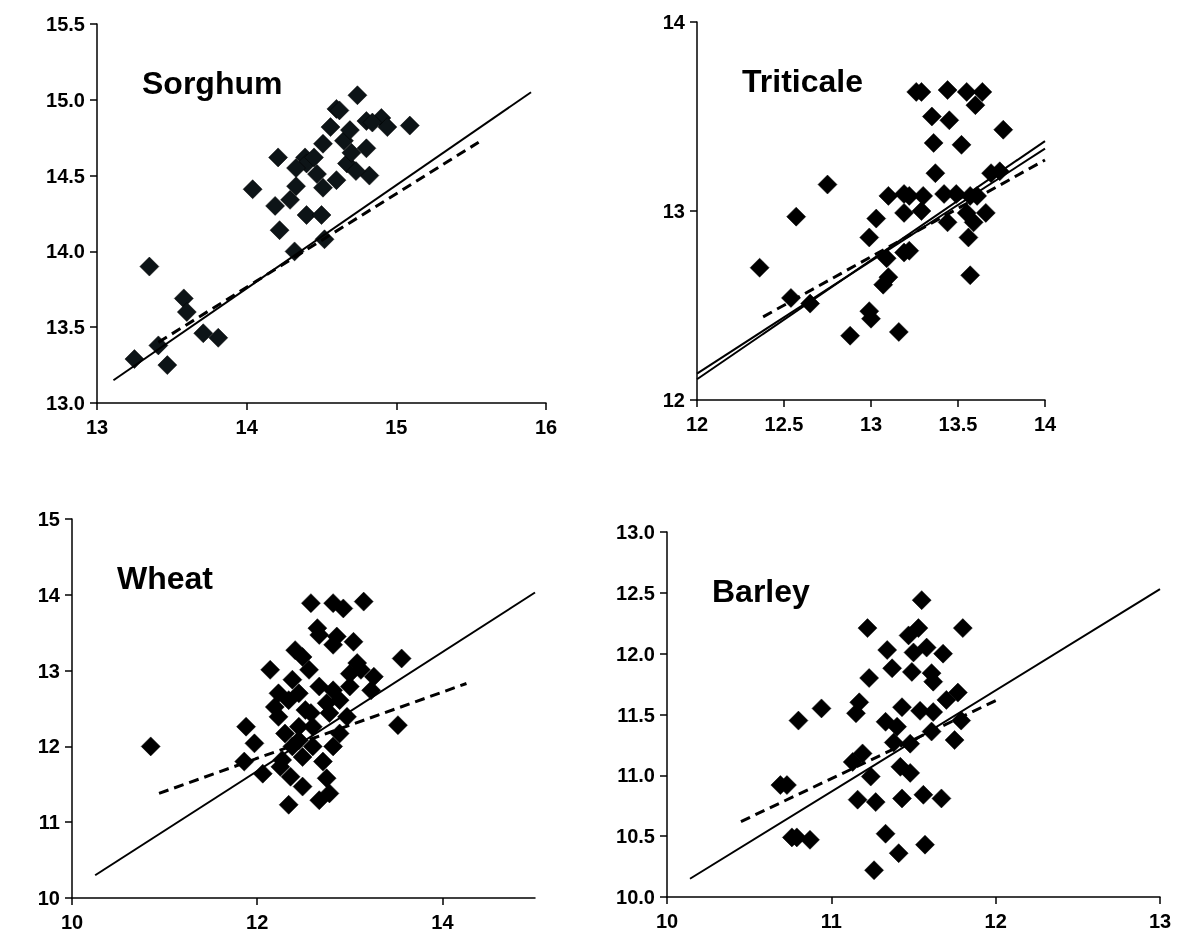 This screenshot has width=1180, height=952. What do you see at coordinates (165, 578) in the screenshot?
I see `text: Wheat` at bounding box center [165, 578].